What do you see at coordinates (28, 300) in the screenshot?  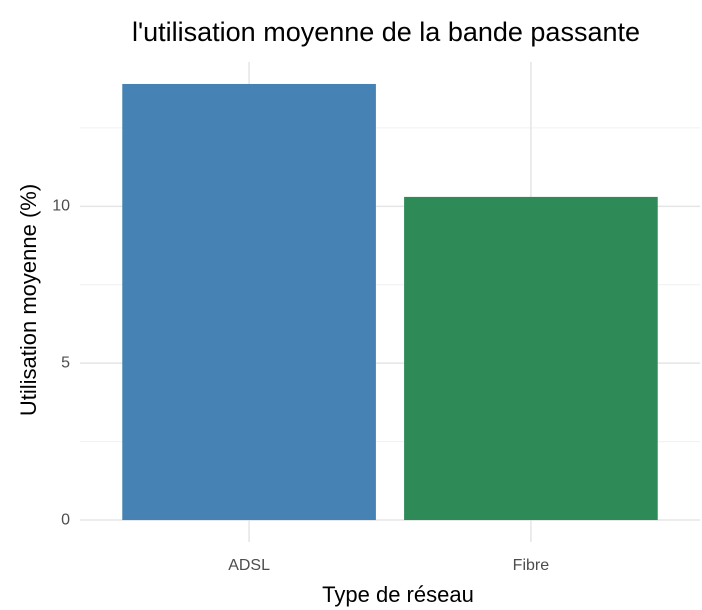 I see `y-axis-title: Utilisation moyenne (%)` at bounding box center [28, 300].